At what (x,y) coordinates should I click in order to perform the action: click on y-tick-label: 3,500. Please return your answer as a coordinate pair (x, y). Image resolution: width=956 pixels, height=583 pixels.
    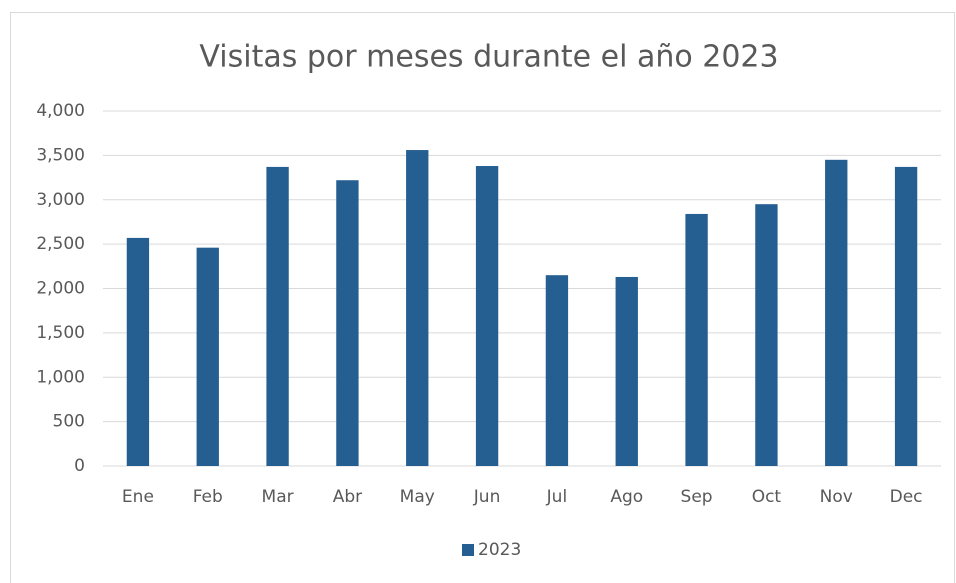
    Looking at the image, I should click on (60, 155).